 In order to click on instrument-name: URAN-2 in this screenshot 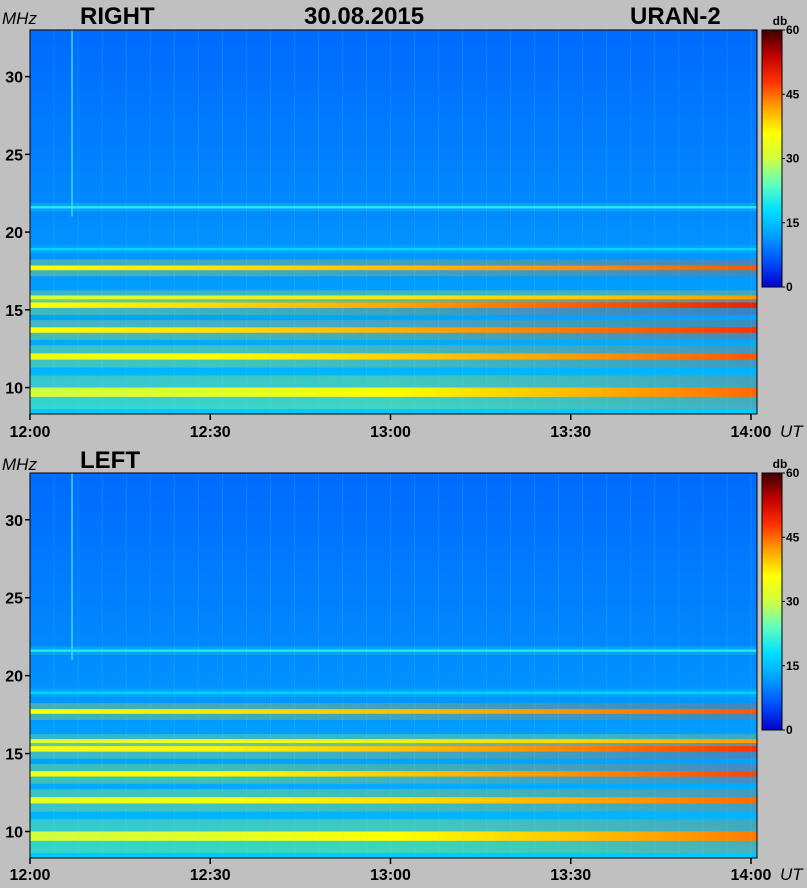, I will do `click(675, 16)`.